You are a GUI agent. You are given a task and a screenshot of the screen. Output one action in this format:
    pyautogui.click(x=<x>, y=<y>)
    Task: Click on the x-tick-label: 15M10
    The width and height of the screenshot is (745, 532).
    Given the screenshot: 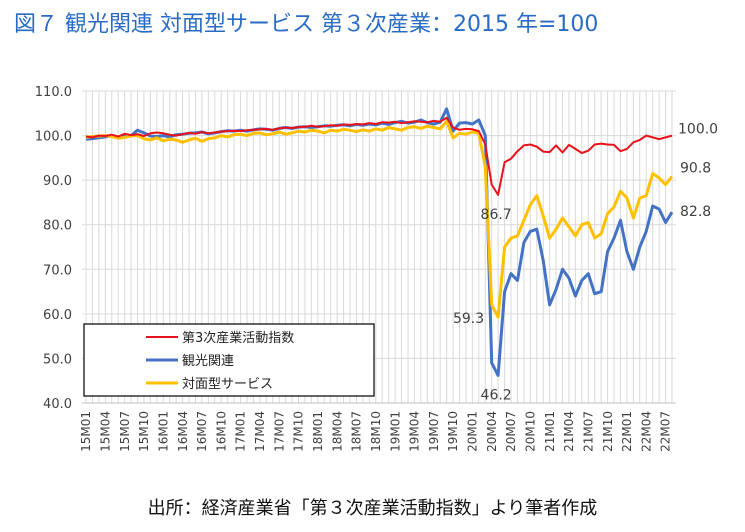 What is the action you would take?
    pyautogui.click(x=144, y=431)
    